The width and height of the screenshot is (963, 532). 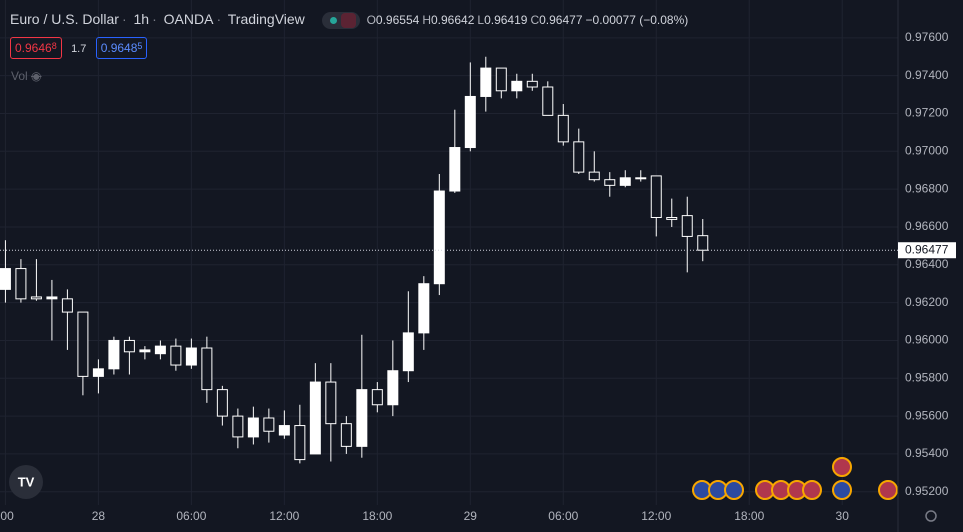 I want to click on platform: TradingView, so click(x=266, y=19).